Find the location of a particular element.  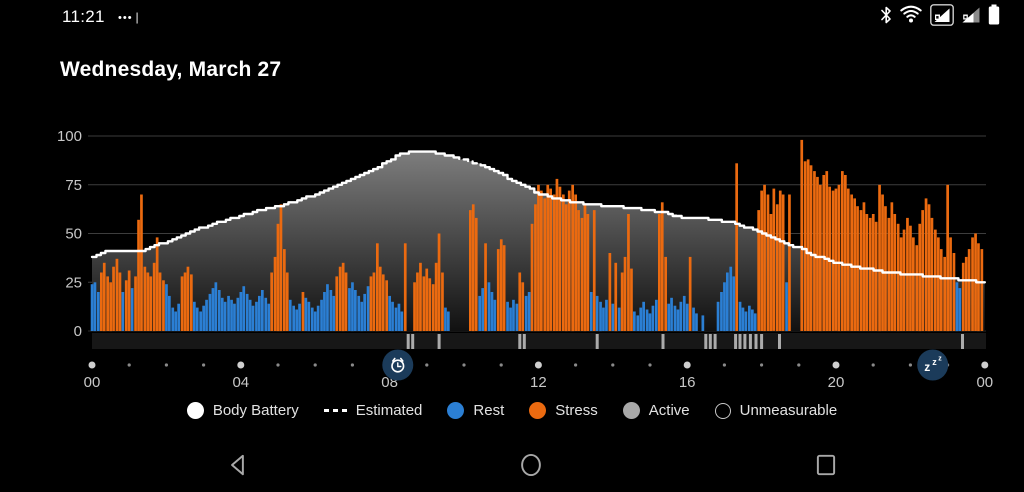

unmeasurable-swatch-icon is located at coordinates (722, 410).